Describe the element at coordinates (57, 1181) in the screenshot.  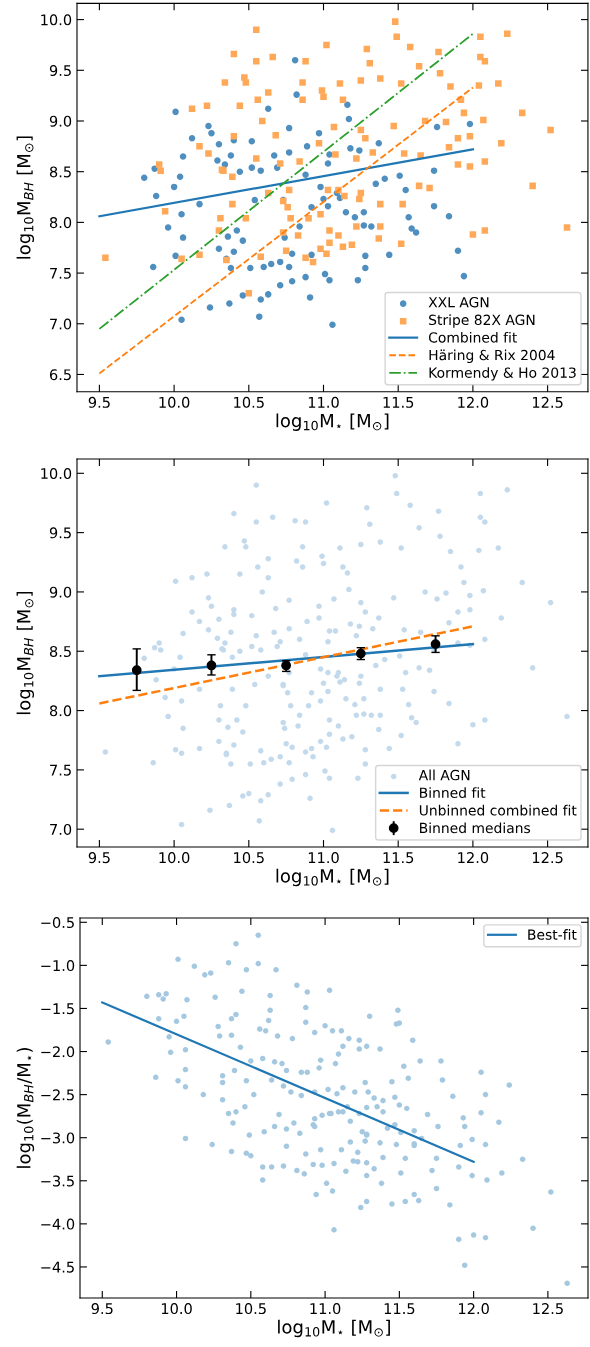
I see `y-tick-label: −3.5` at that location.